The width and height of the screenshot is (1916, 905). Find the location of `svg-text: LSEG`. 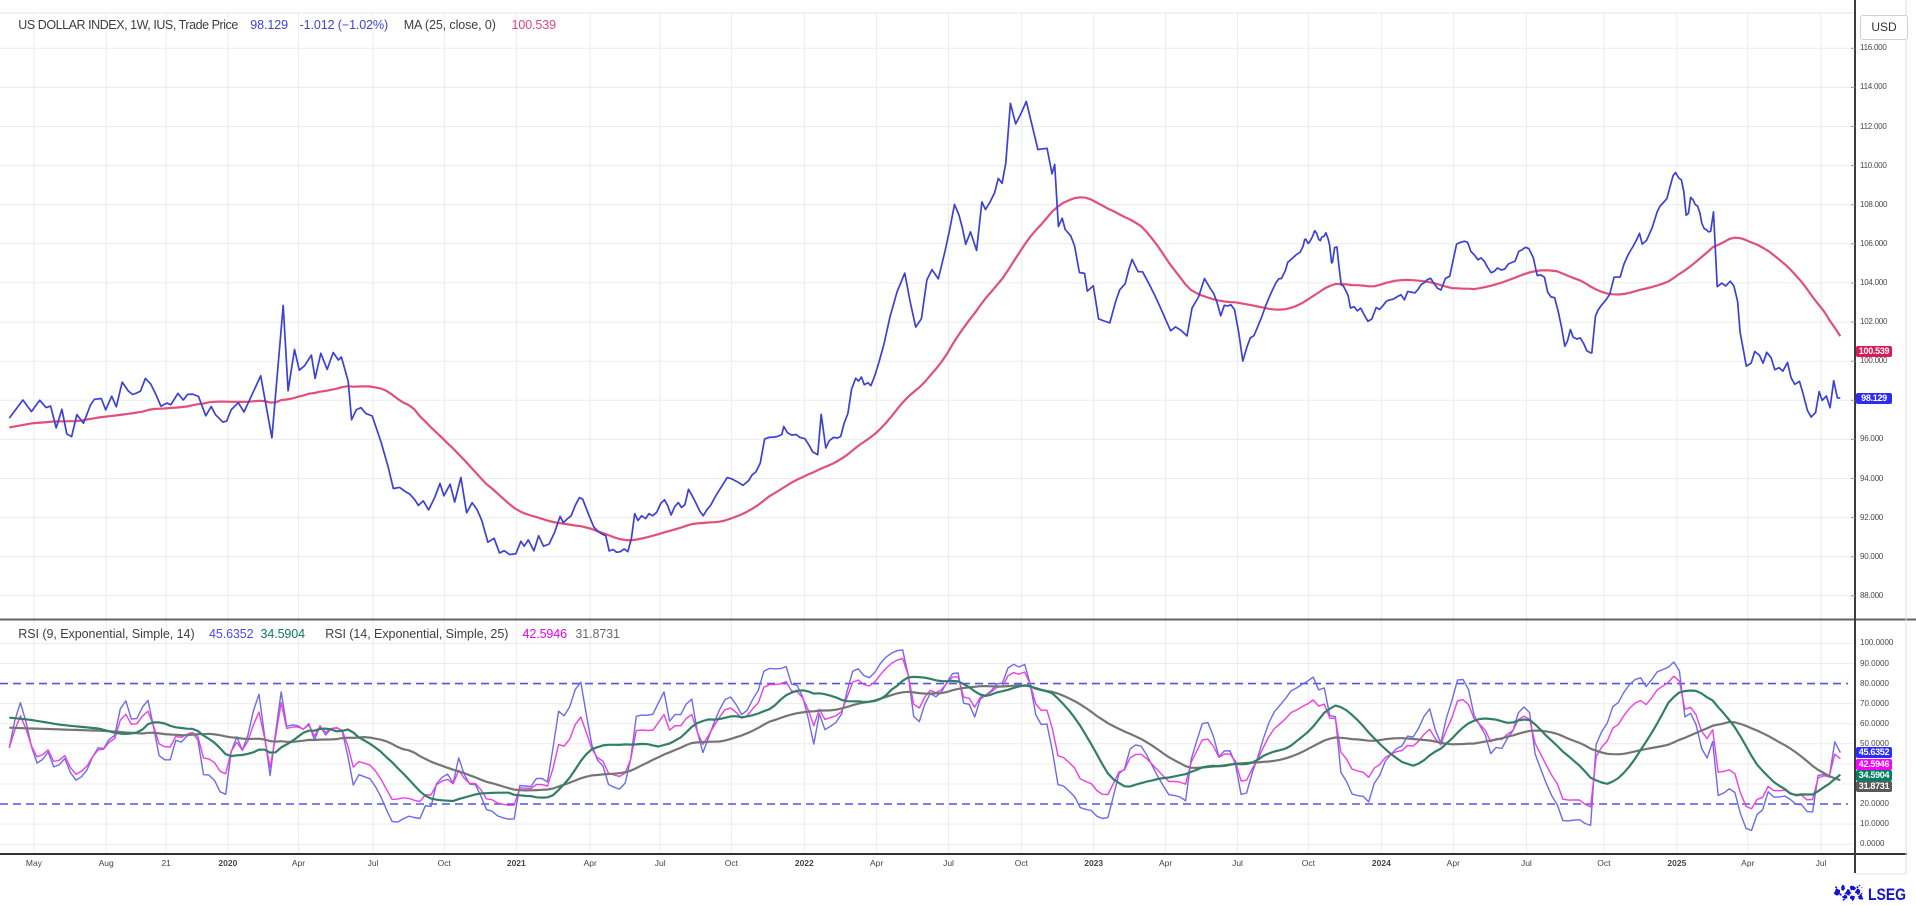

svg-text: LSEG is located at coordinates (1887, 895).